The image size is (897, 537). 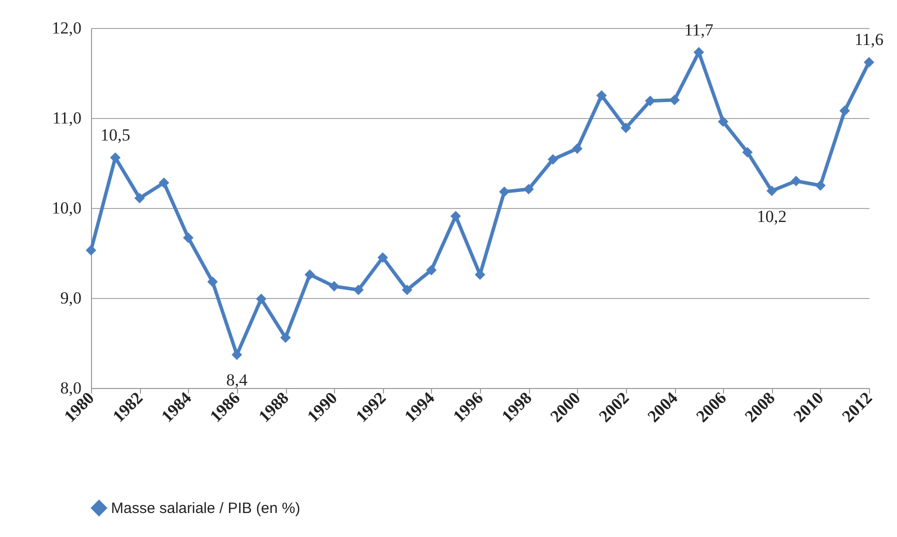 What do you see at coordinates (67, 118) in the screenshot?
I see `y-tick-label: 11,0` at bounding box center [67, 118].